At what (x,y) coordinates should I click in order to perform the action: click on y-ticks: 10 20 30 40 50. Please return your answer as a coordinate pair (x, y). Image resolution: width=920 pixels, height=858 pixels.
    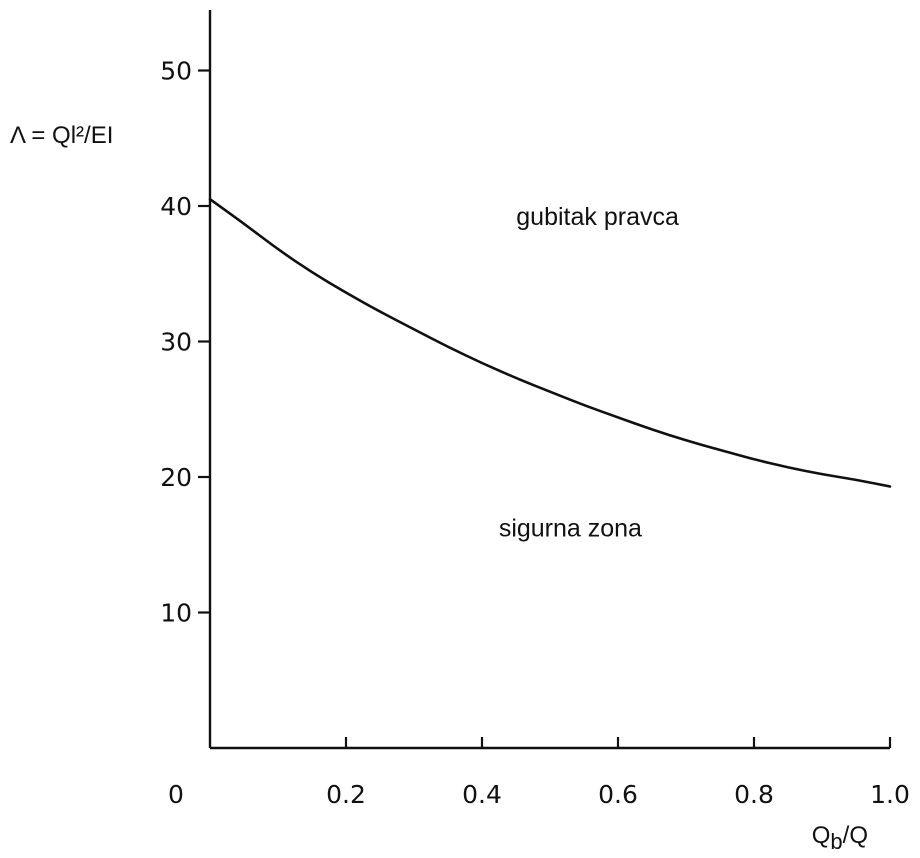
    Looking at the image, I should click on (185, 342).